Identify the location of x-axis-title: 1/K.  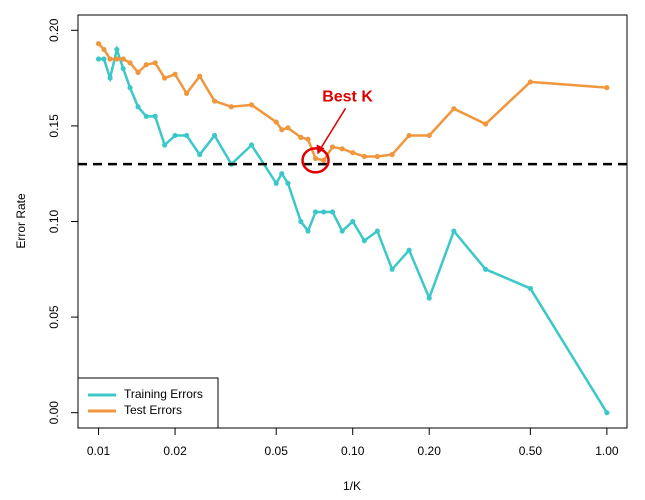
(352, 486).